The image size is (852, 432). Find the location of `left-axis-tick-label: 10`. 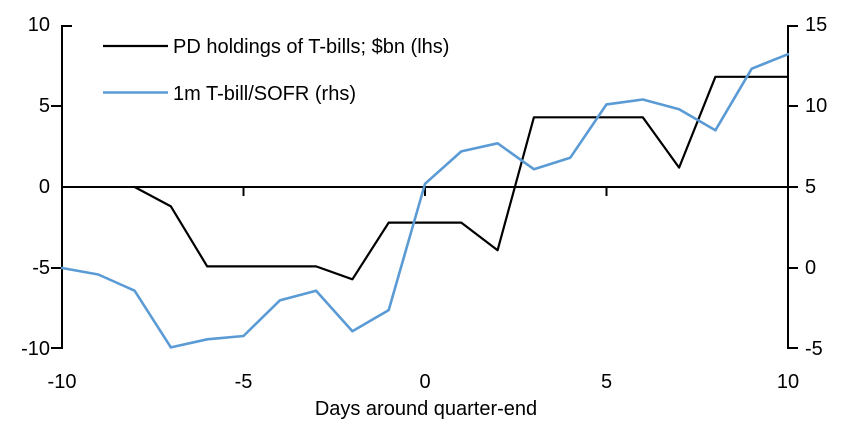

left-axis-tick-label: 10 is located at coordinates (38, 25).